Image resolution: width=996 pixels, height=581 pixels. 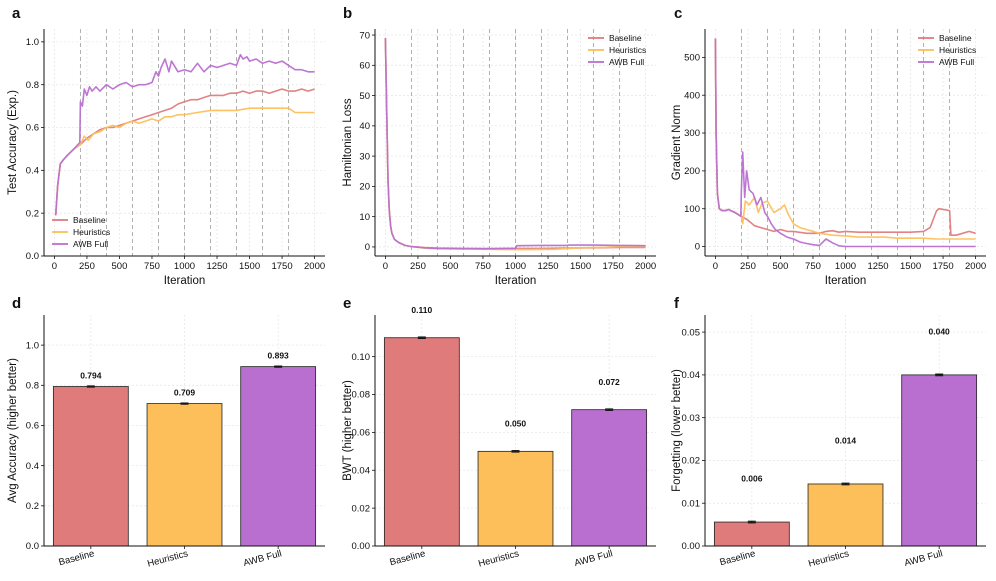 What do you see at coordinates (691, 546) in the screenshot?
I see `y-tick-label-f-0: 0.00` at bounding box center [691, 546].